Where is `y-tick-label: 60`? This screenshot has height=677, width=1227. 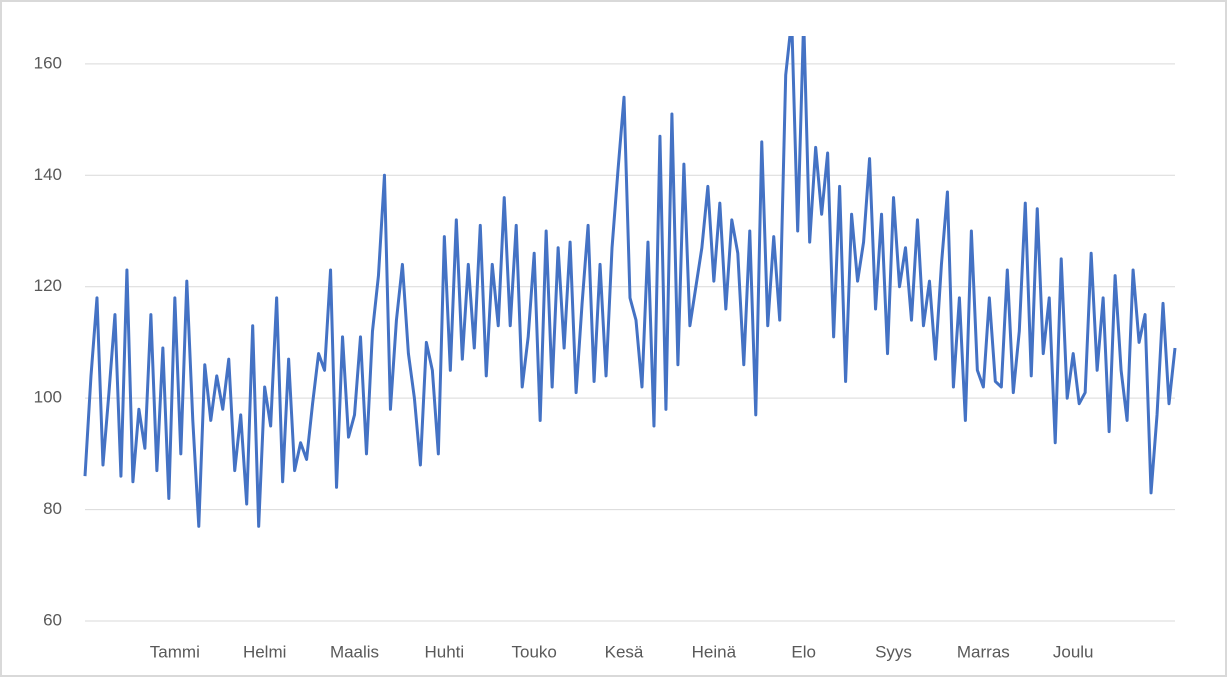 y-tick-label: 60 is located at coordinates (52, 619).